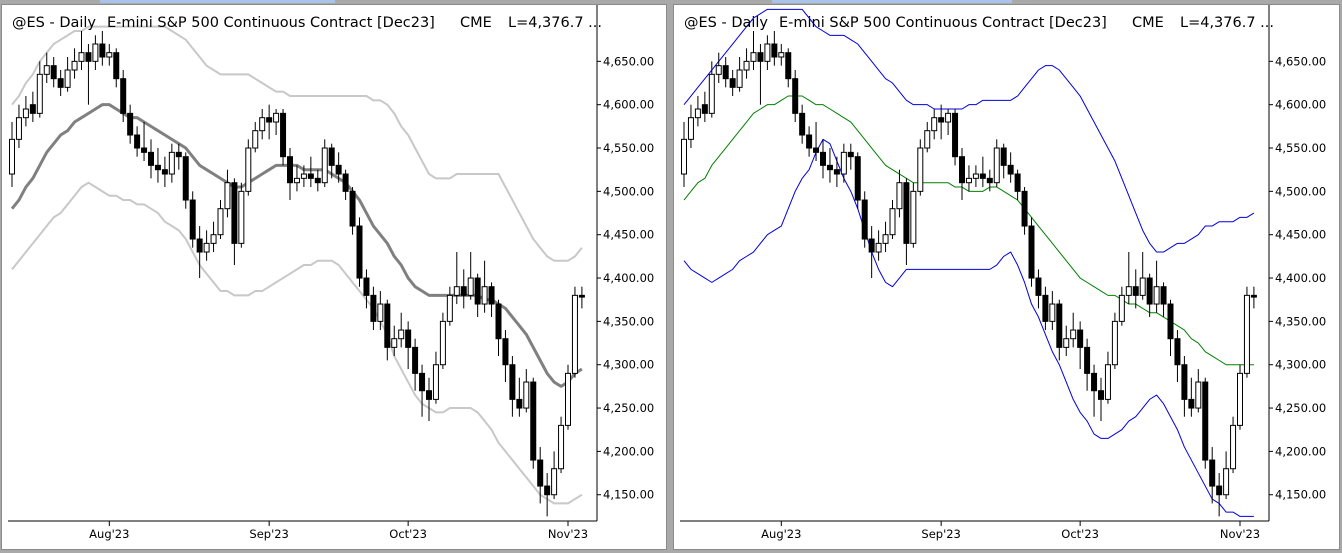 The image size is (1342, 553). What do you see at coordinates (628, 235) in the screenshot?
I see `y-tick-label: 4,450.00` at bounding box center [628, 235].